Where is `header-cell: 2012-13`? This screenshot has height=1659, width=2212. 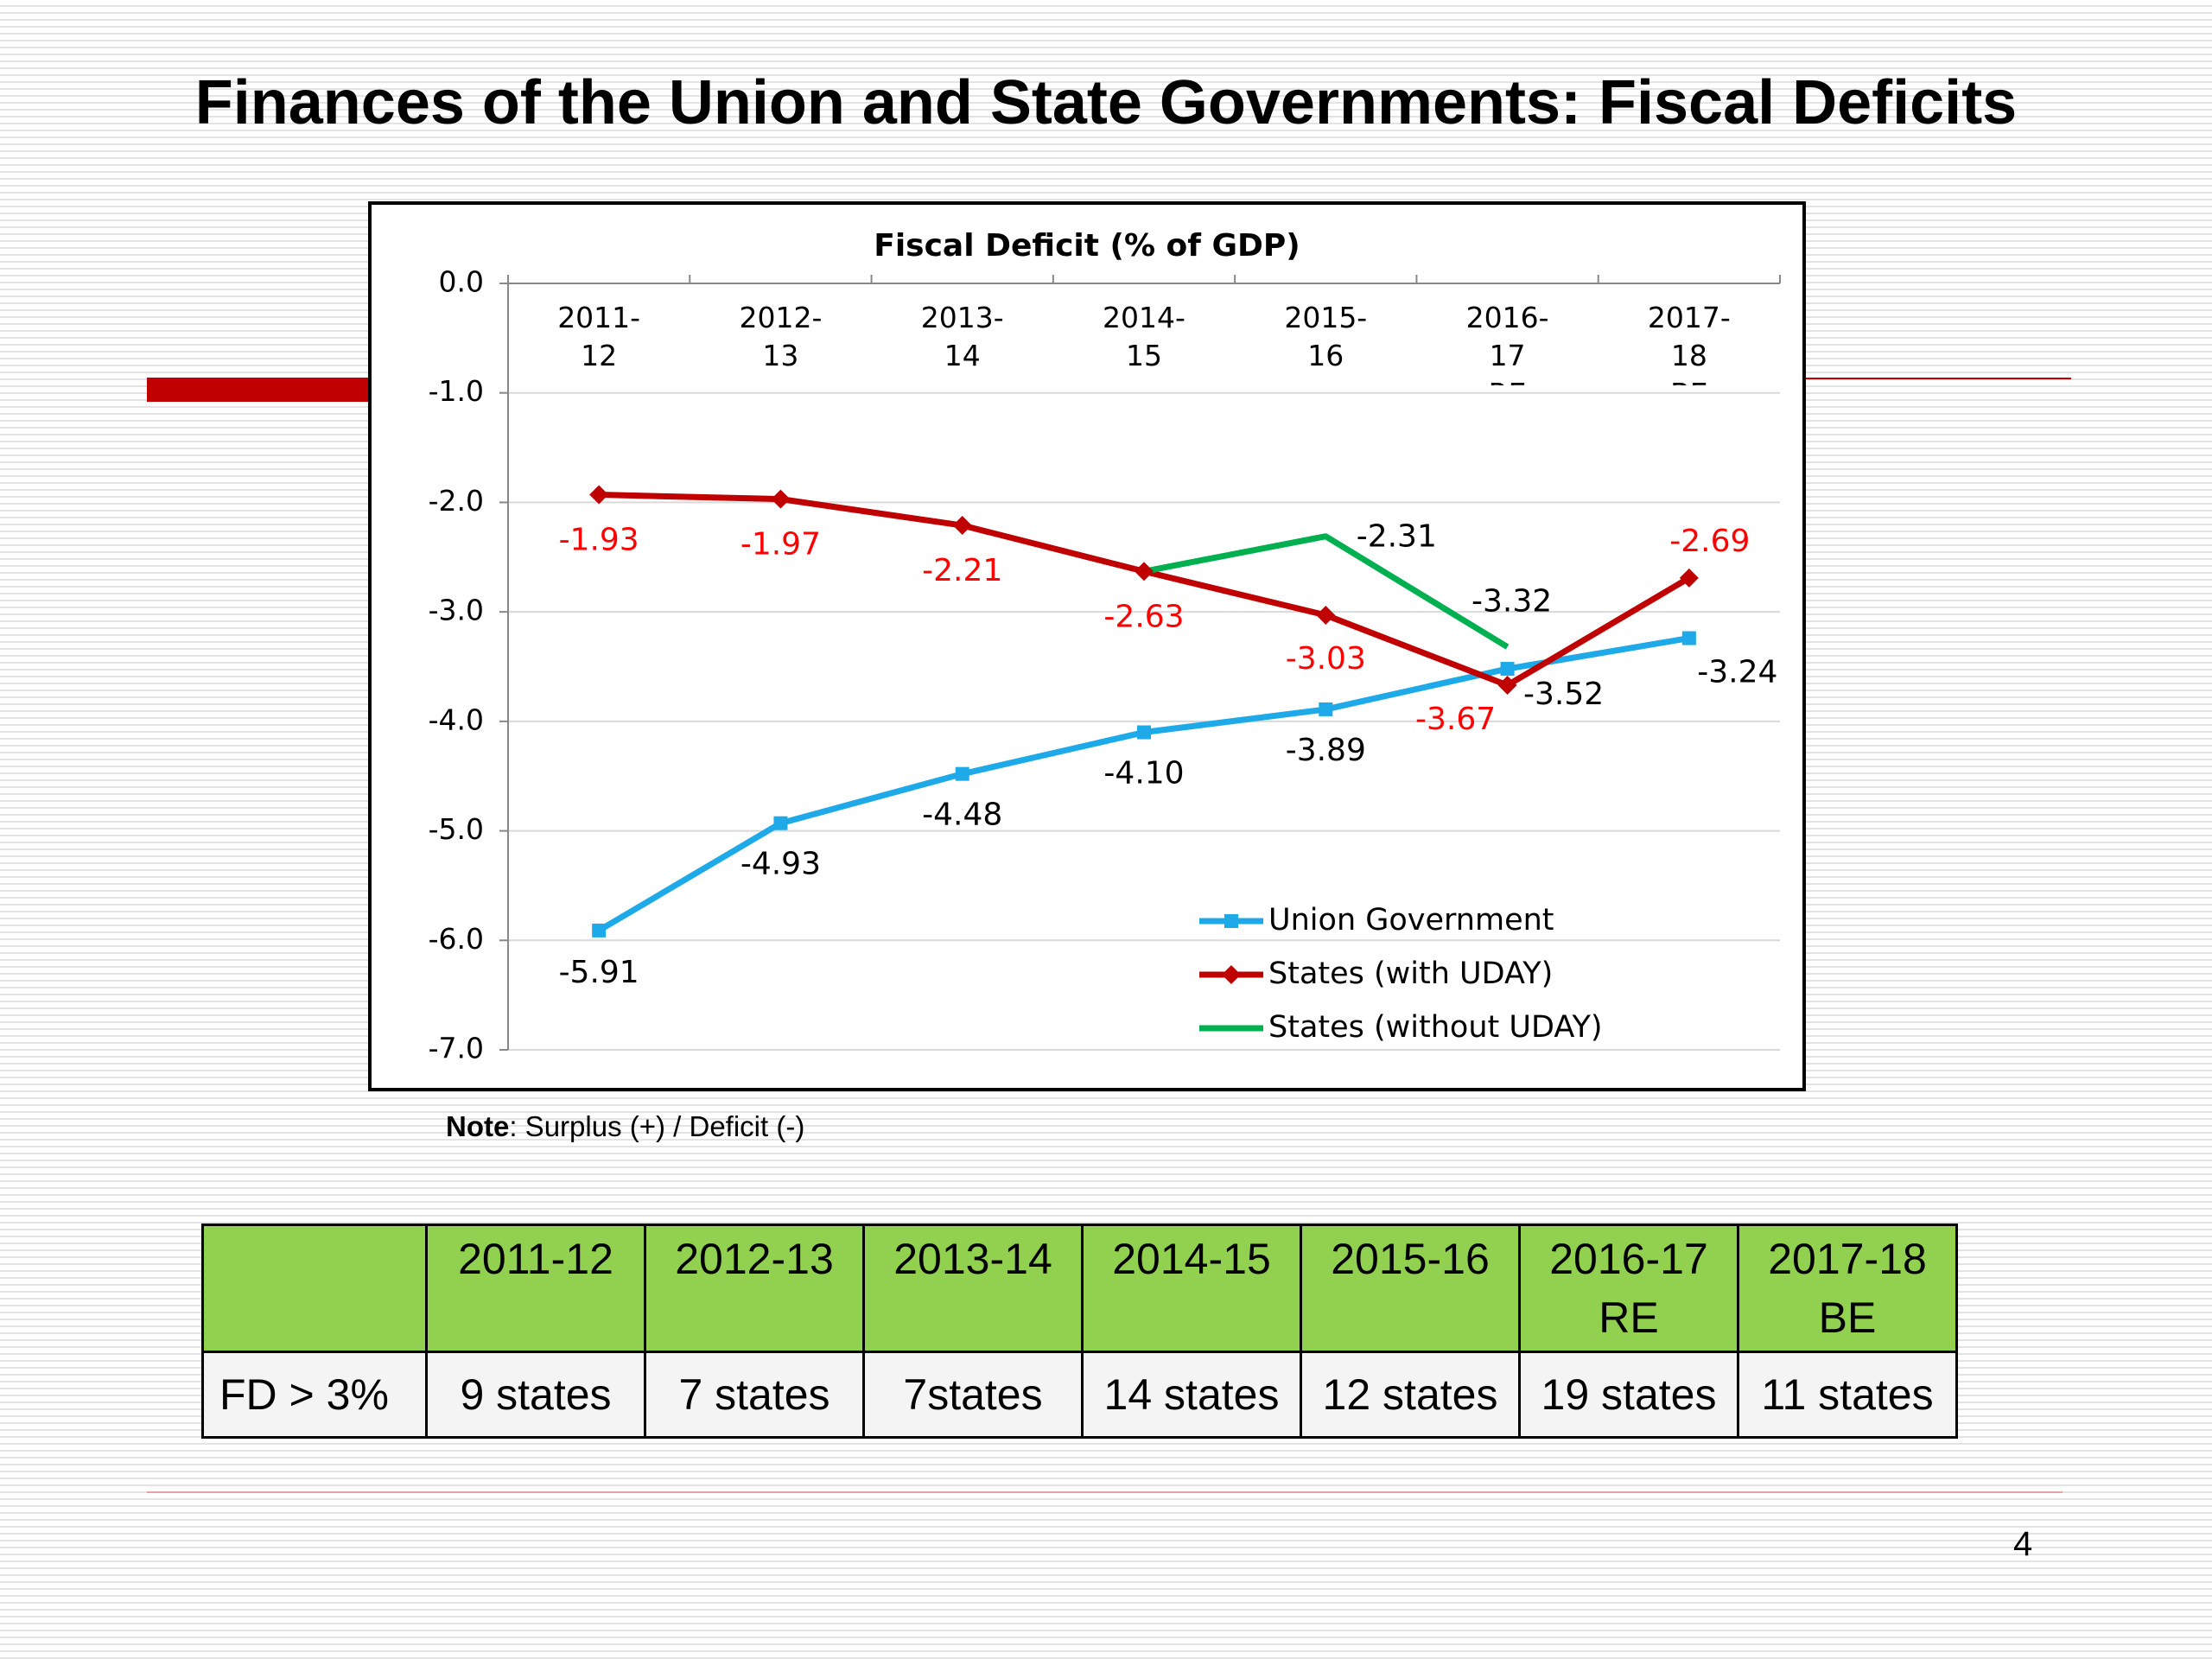 header-cell: 2012-13 is located at coordinates (754, 1288).